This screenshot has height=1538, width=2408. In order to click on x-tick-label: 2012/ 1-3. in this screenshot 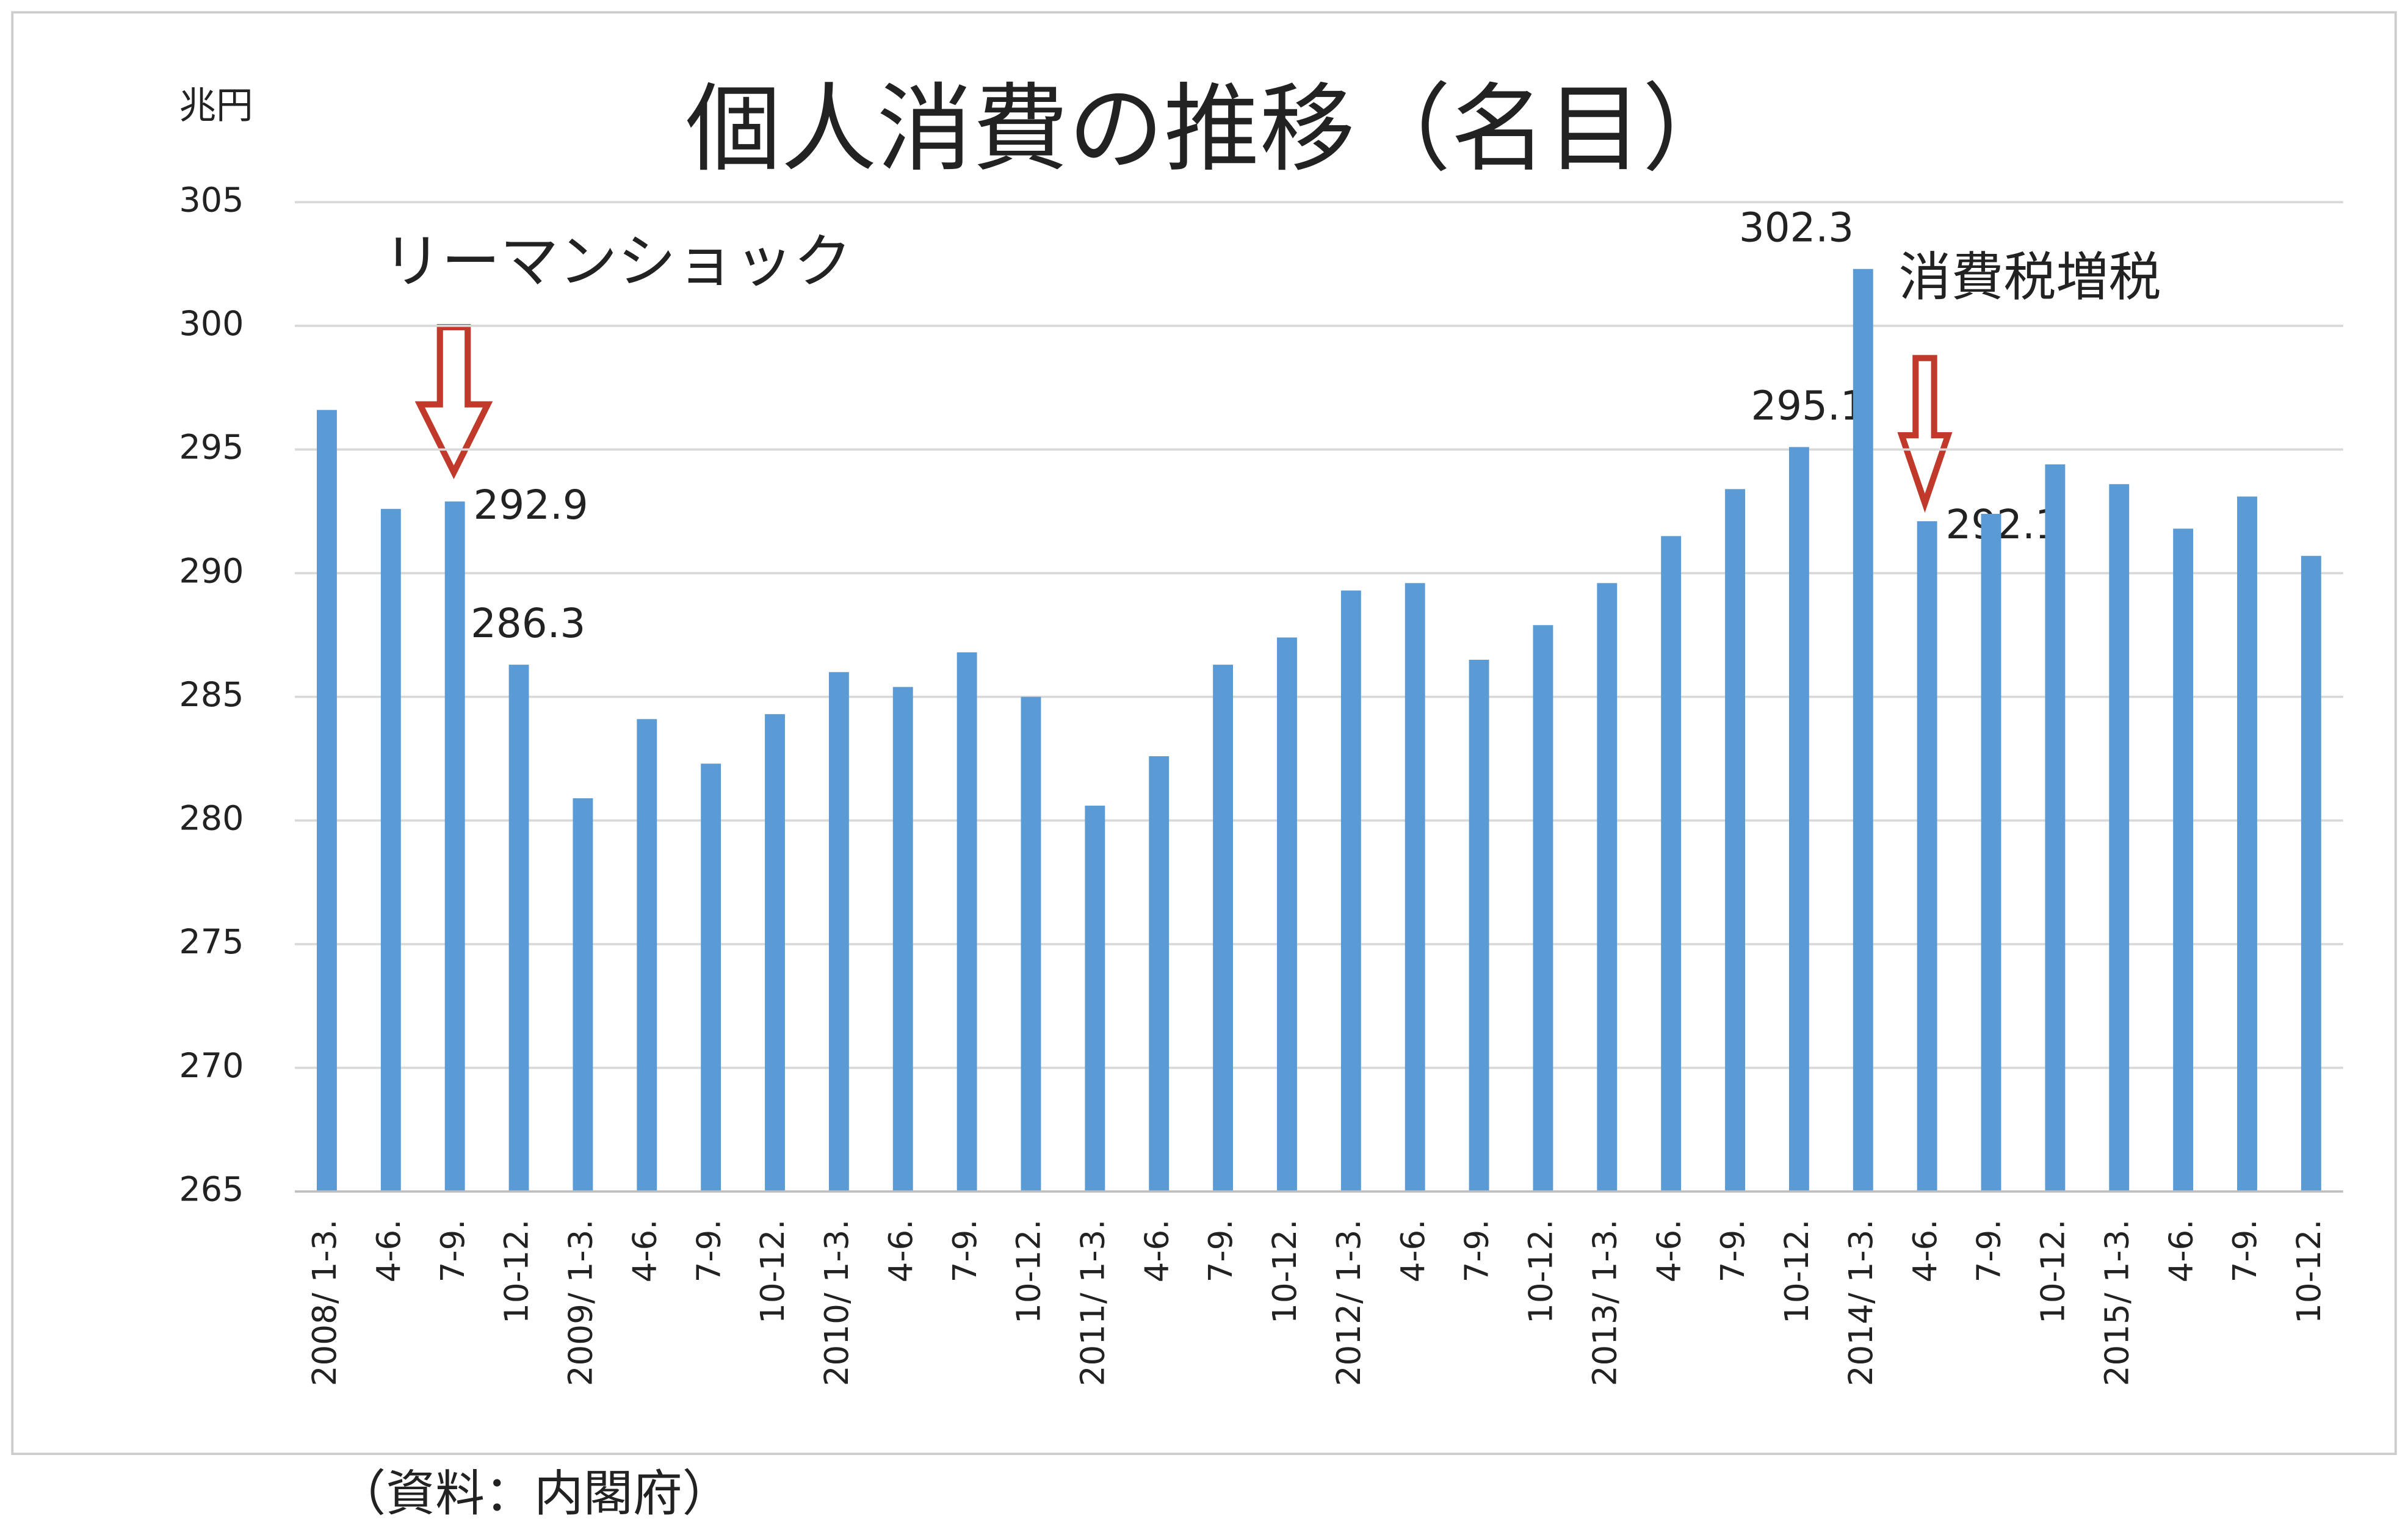, I will do `click(1349, 1302)`.